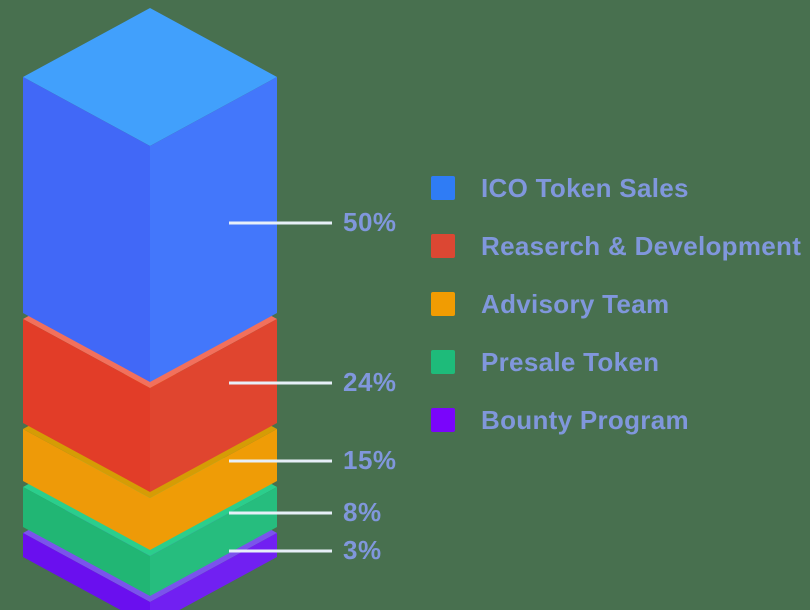 Image resolution: width=810 pixels, height=610 pixels. I want to click on legend-swatch-research-development-icon, so click(443, 246).